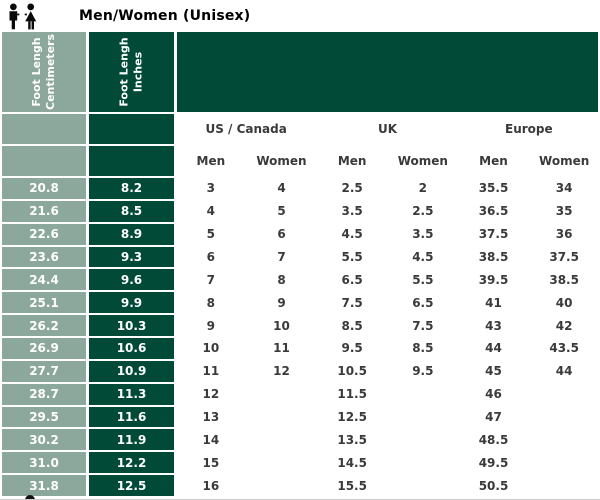  Describe the element at coordinates (352, 462) in the screenshot. I see `cell-uk-men: 14.5` at that location.